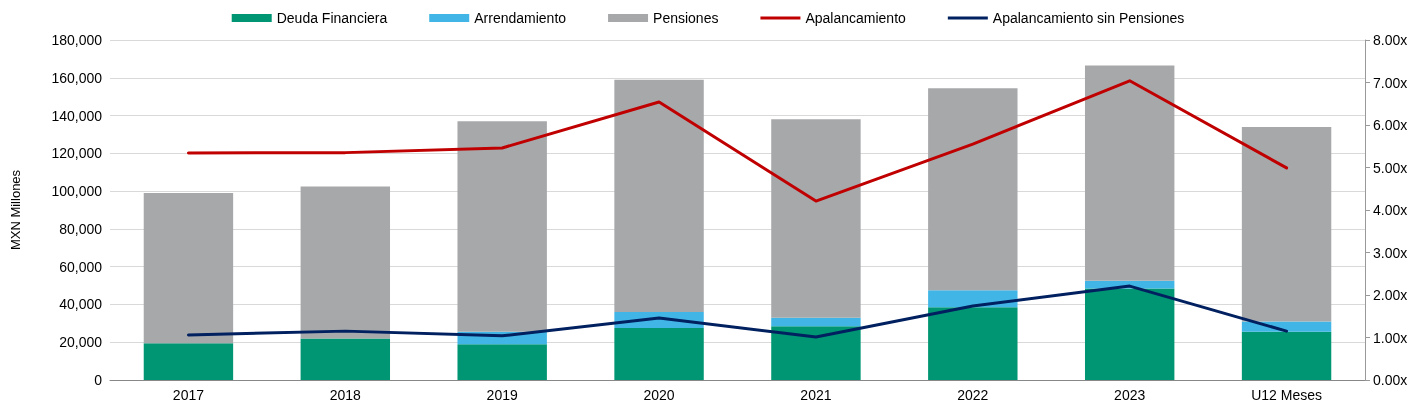 Image resolution: width=1416 pixels, height=405 pixels. What do you see at coordinates (332, 18) in the screenshot?
I see `legend-label: Deuda Financiera` at bounding box center [332, 18].